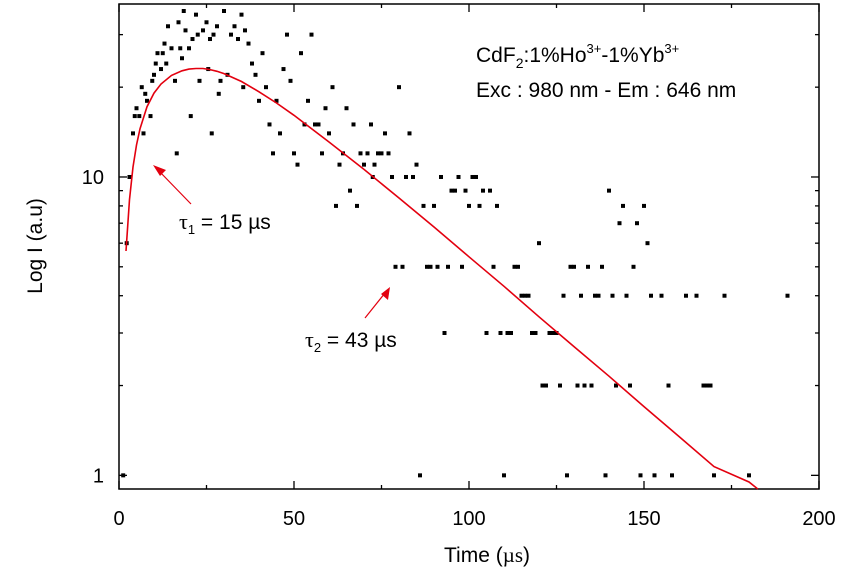 This screenshot has height=582, width=849. I want to click on y-tick-labels: 1 10, so click(93, 327).